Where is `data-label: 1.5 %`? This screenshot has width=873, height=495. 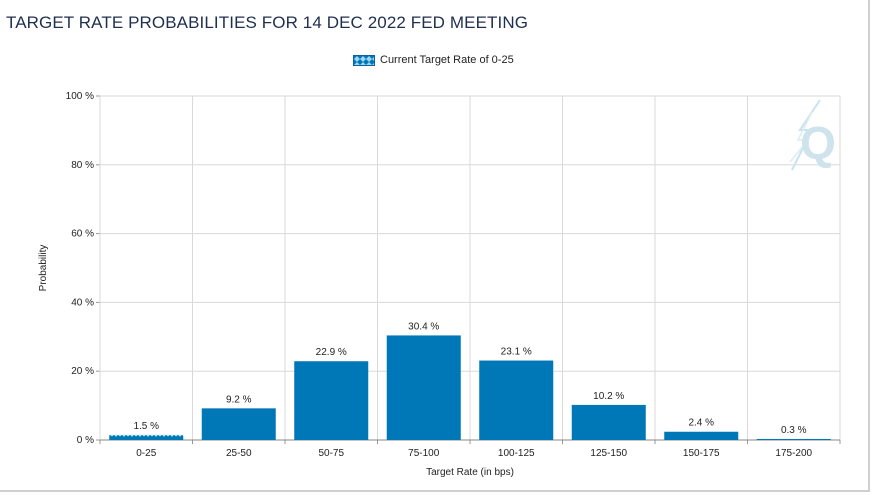 data-label: 1.5 % is located at coordinates (146, 426).